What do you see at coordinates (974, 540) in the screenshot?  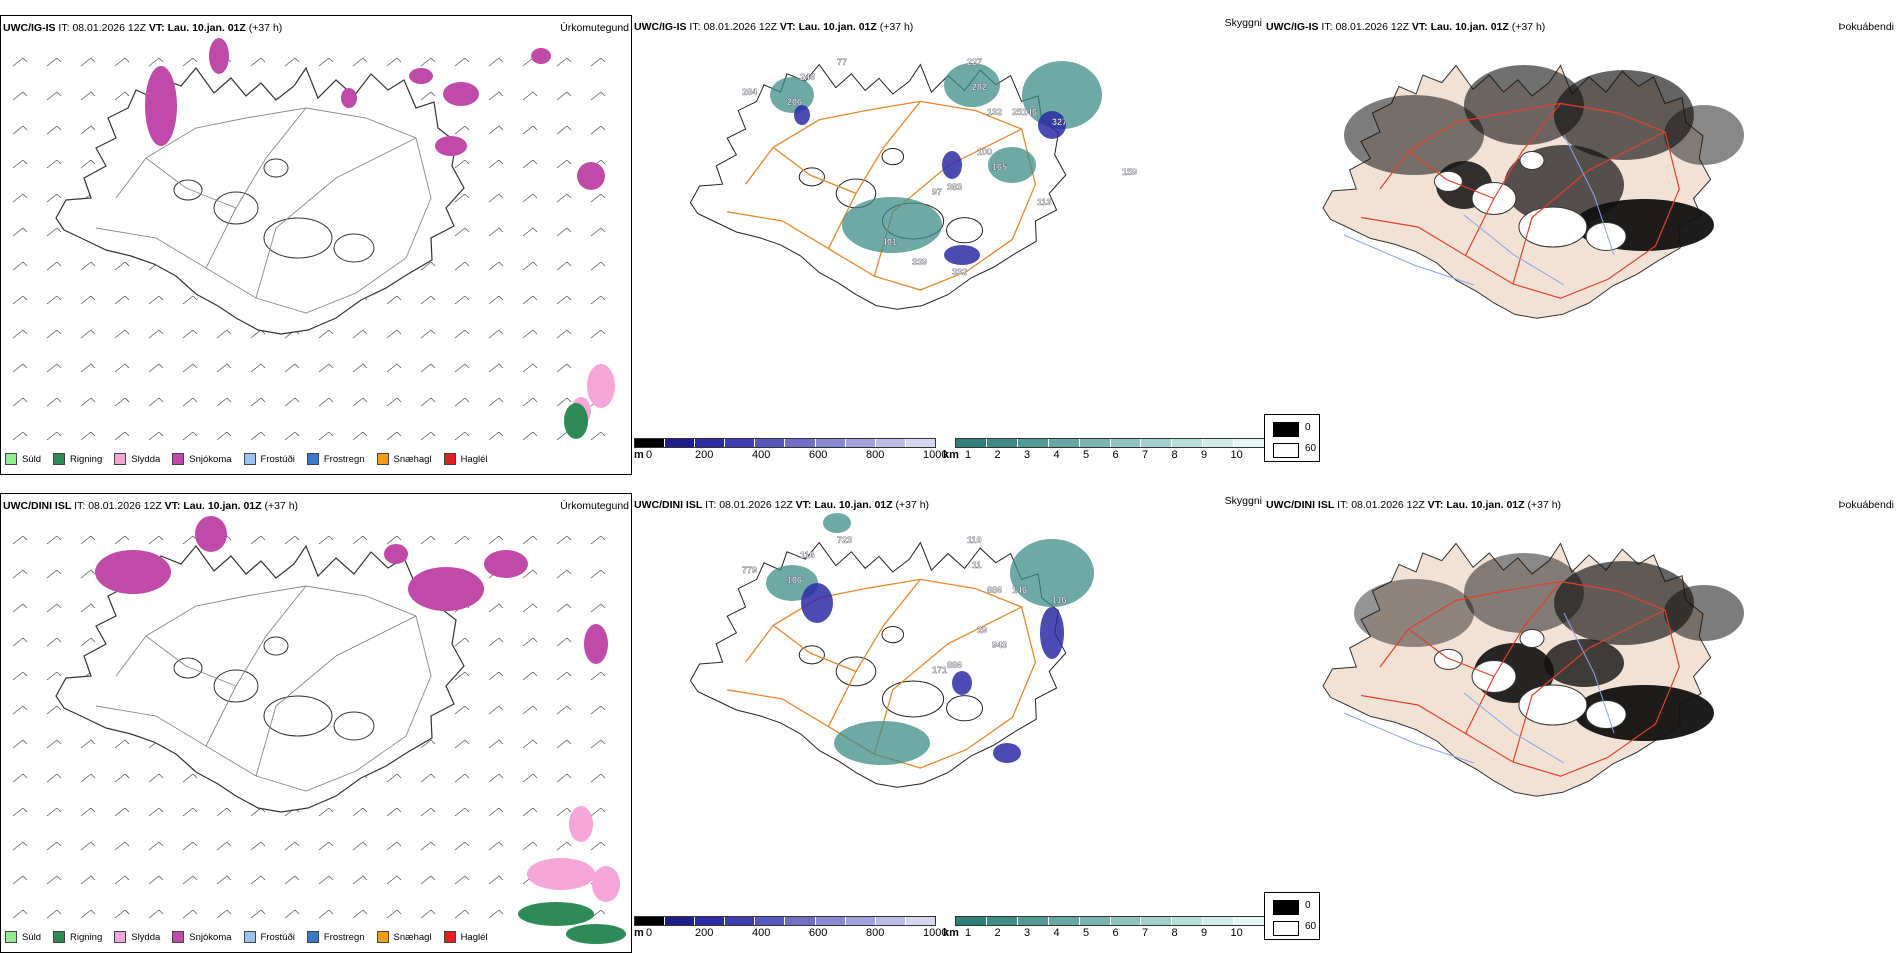 I see `visibility-value-label: 110` at bounding box center [974, 540].